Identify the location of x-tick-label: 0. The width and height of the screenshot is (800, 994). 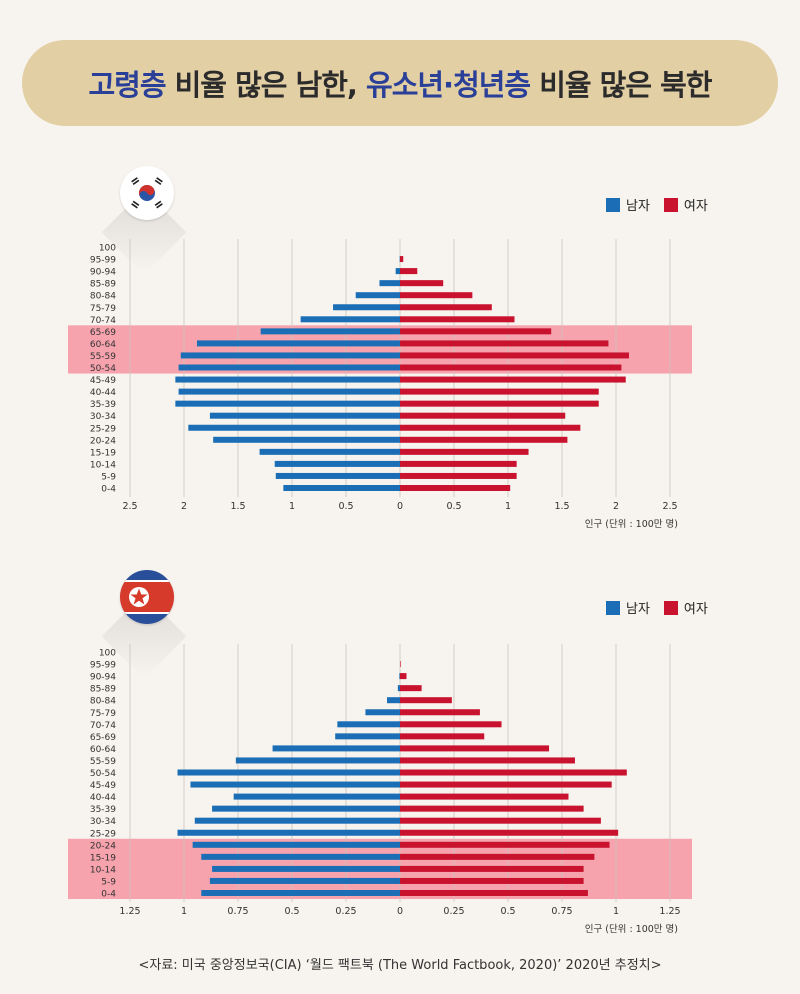
(400, 506).